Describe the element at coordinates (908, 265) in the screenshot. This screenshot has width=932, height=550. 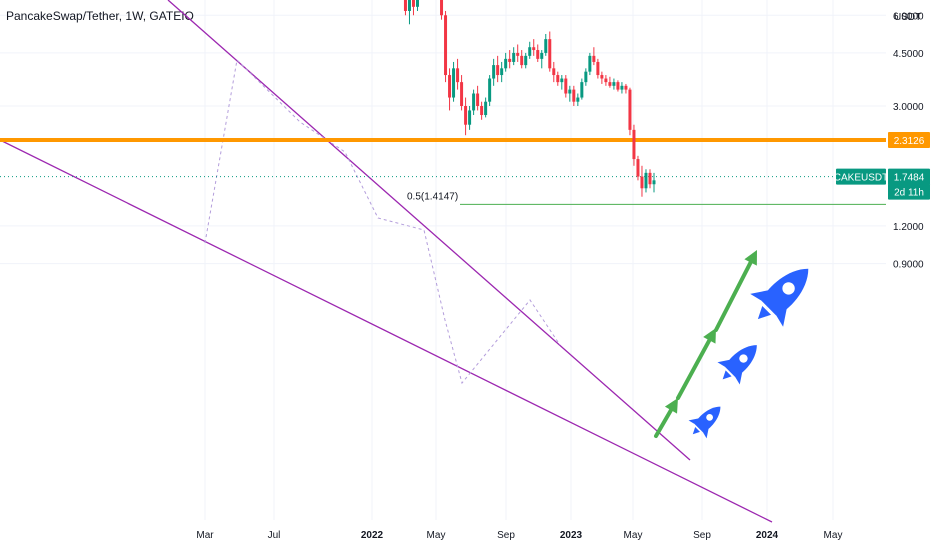
I see `y-tick-label: 0.9000` at that location.